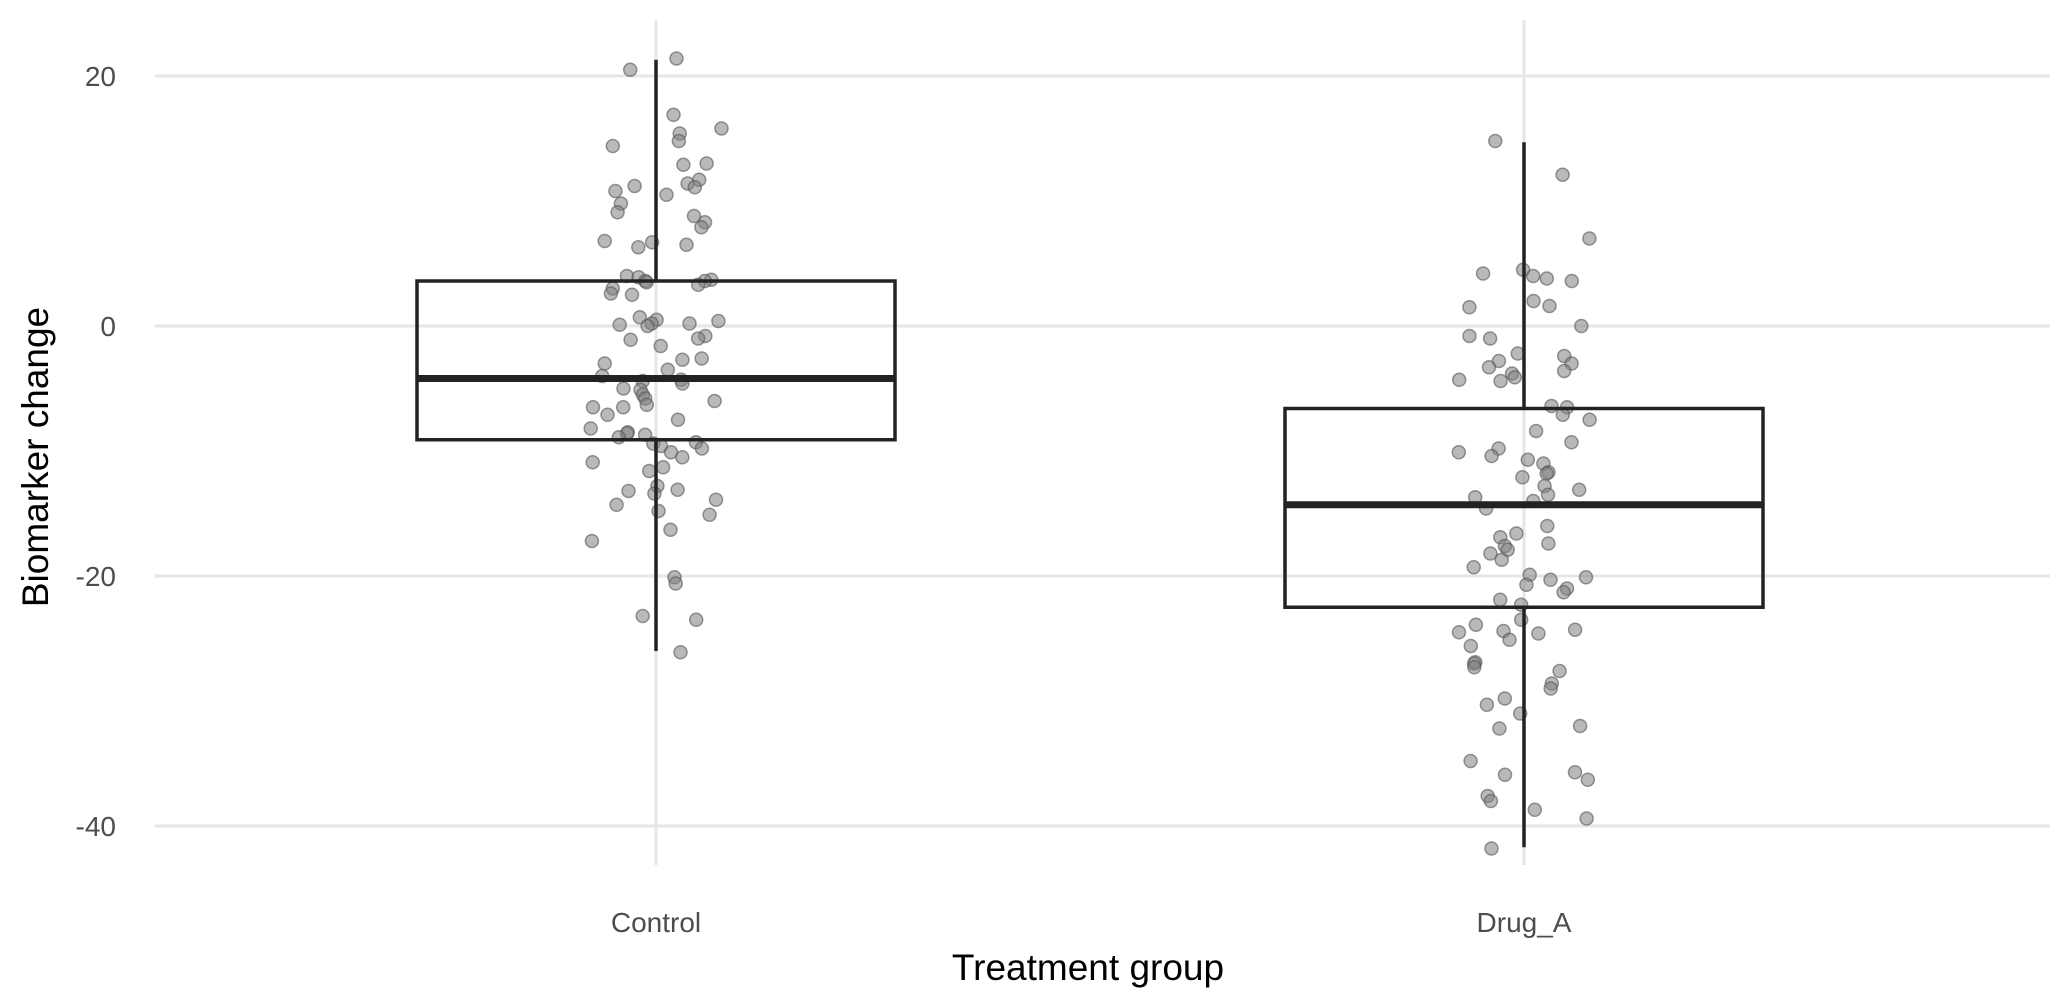 Image resolution: width=2064 pixels, height=1008 pixels. What do you see at coordinates (108, 326) in the screenshot?
I see `y-tick-label: 0` at bounding box center [108, 326].